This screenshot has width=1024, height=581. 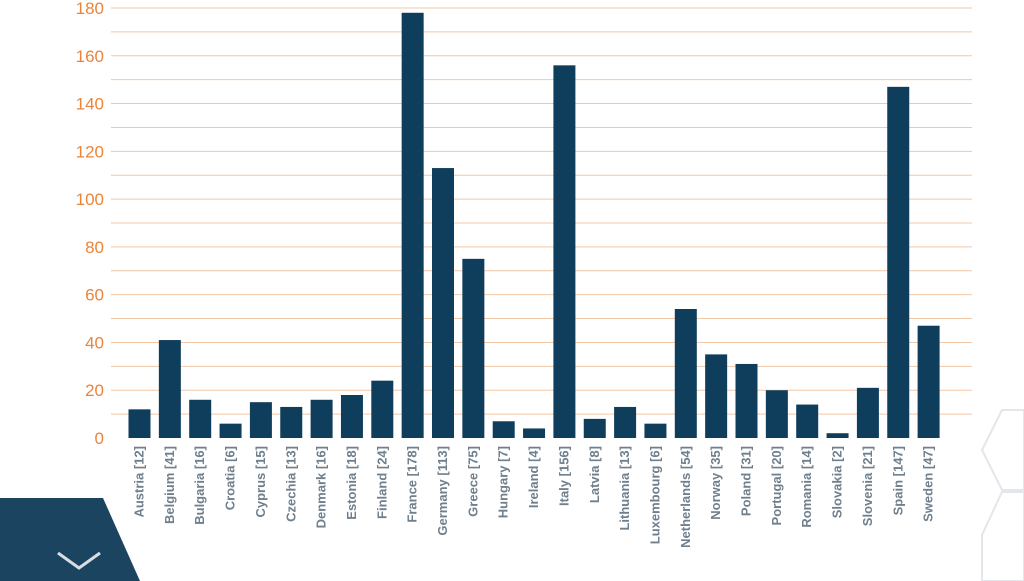 What do you see at coordinates (169, 485) in the screenshot?
I see `x-tick-label: Belgium [41]` at bounding box center [169, 485].